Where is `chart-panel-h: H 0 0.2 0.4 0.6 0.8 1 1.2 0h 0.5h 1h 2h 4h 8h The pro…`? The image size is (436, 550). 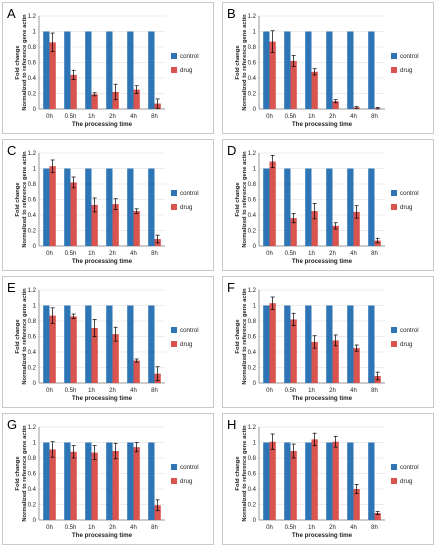
chart-panel-h: H 0 0.2 0.4 0.6 0.8 1 1.2 0h 0.5h 1h 2h 4h 8h The pro… is located at coordinates (328, 479).